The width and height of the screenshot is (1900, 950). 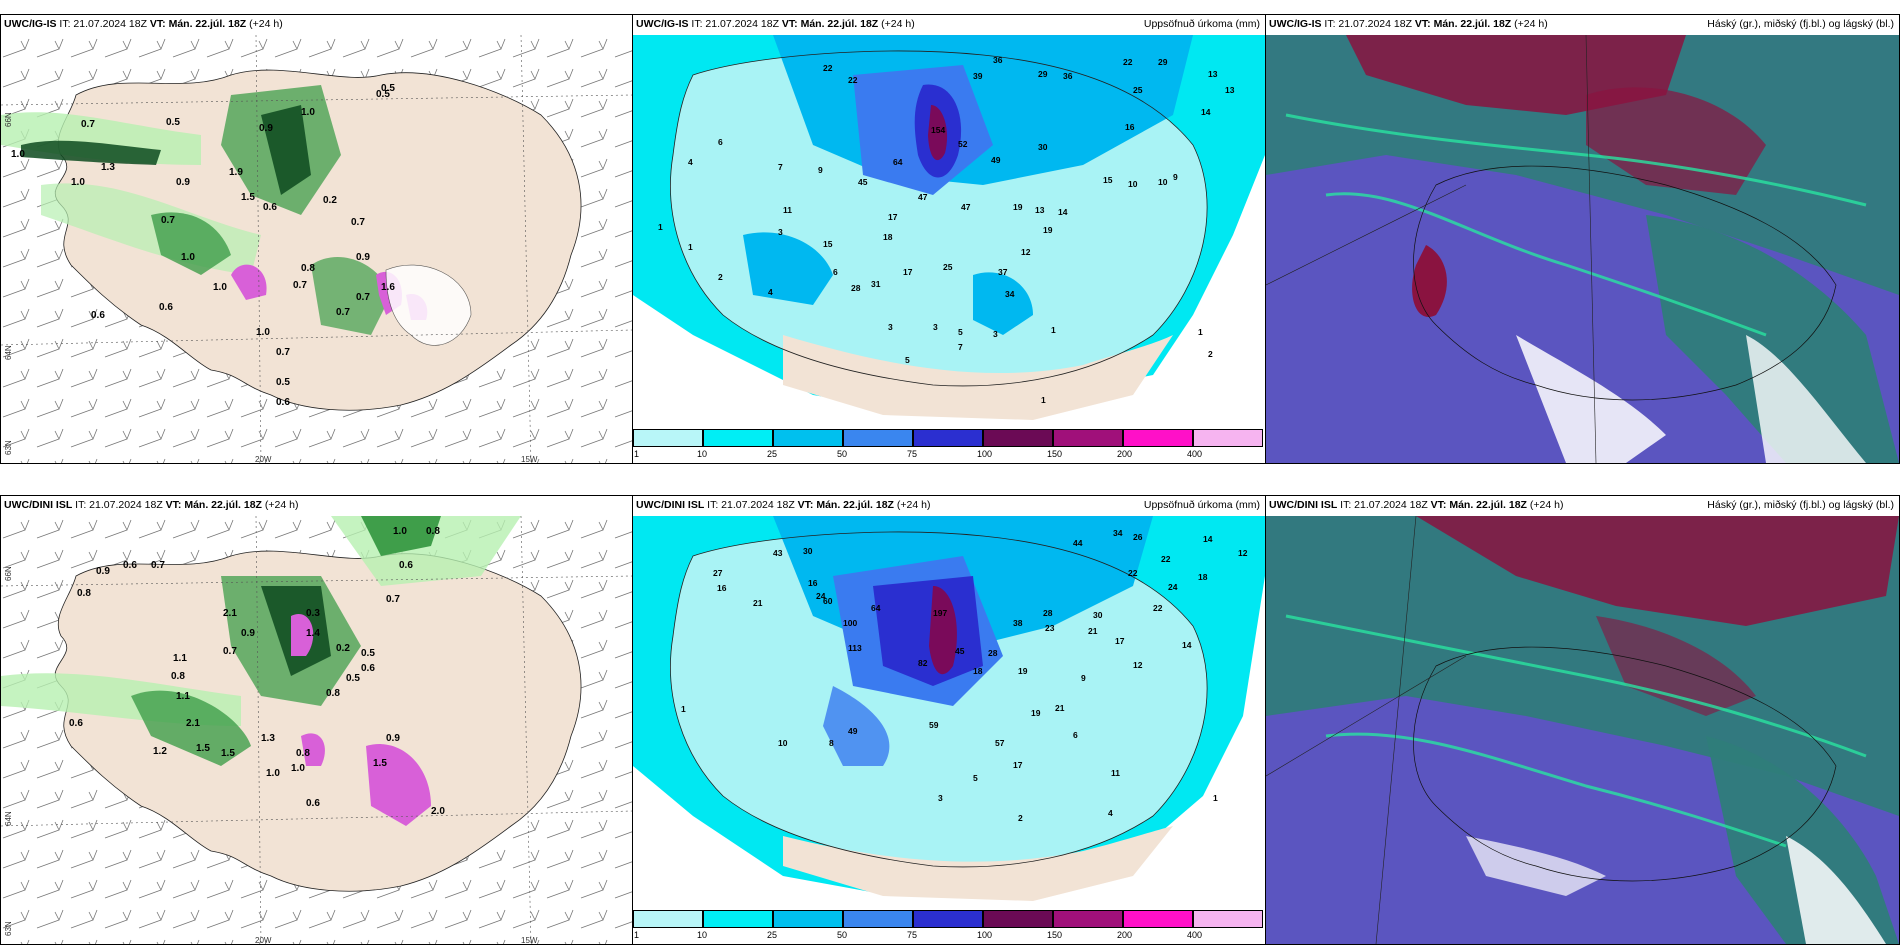 I want to click on map-label: 0.3, so click(x=313, y=613).